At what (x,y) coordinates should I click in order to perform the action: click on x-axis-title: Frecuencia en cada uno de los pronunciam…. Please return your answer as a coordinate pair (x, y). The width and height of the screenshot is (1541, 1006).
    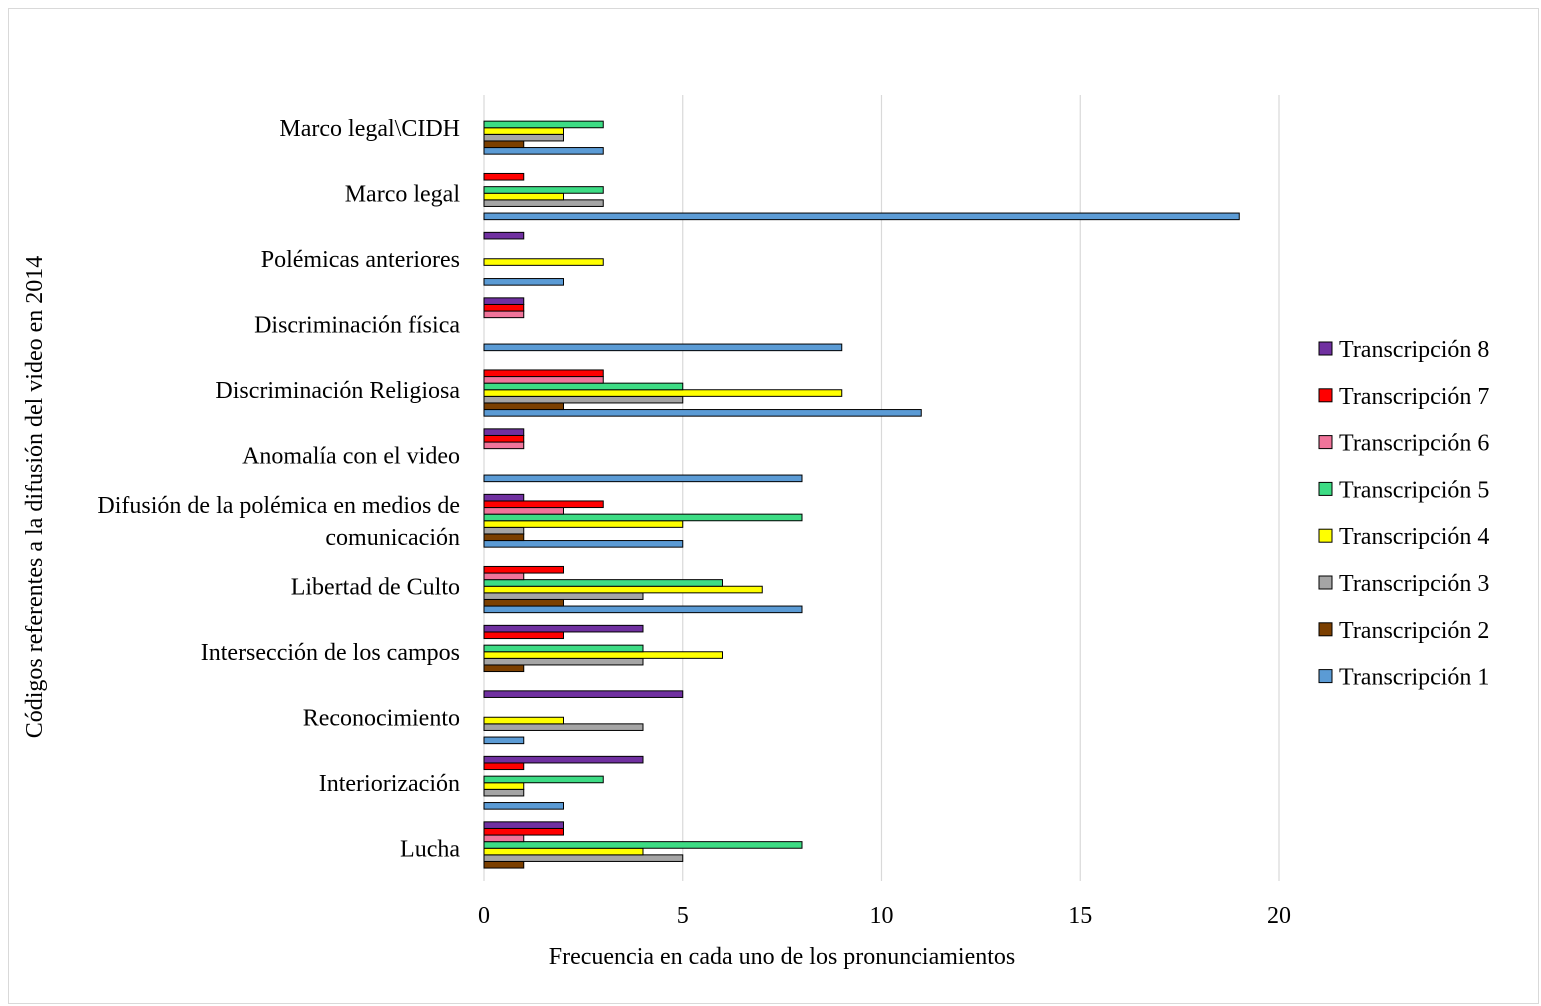
    Looking at the image, I should click on (782, 957).